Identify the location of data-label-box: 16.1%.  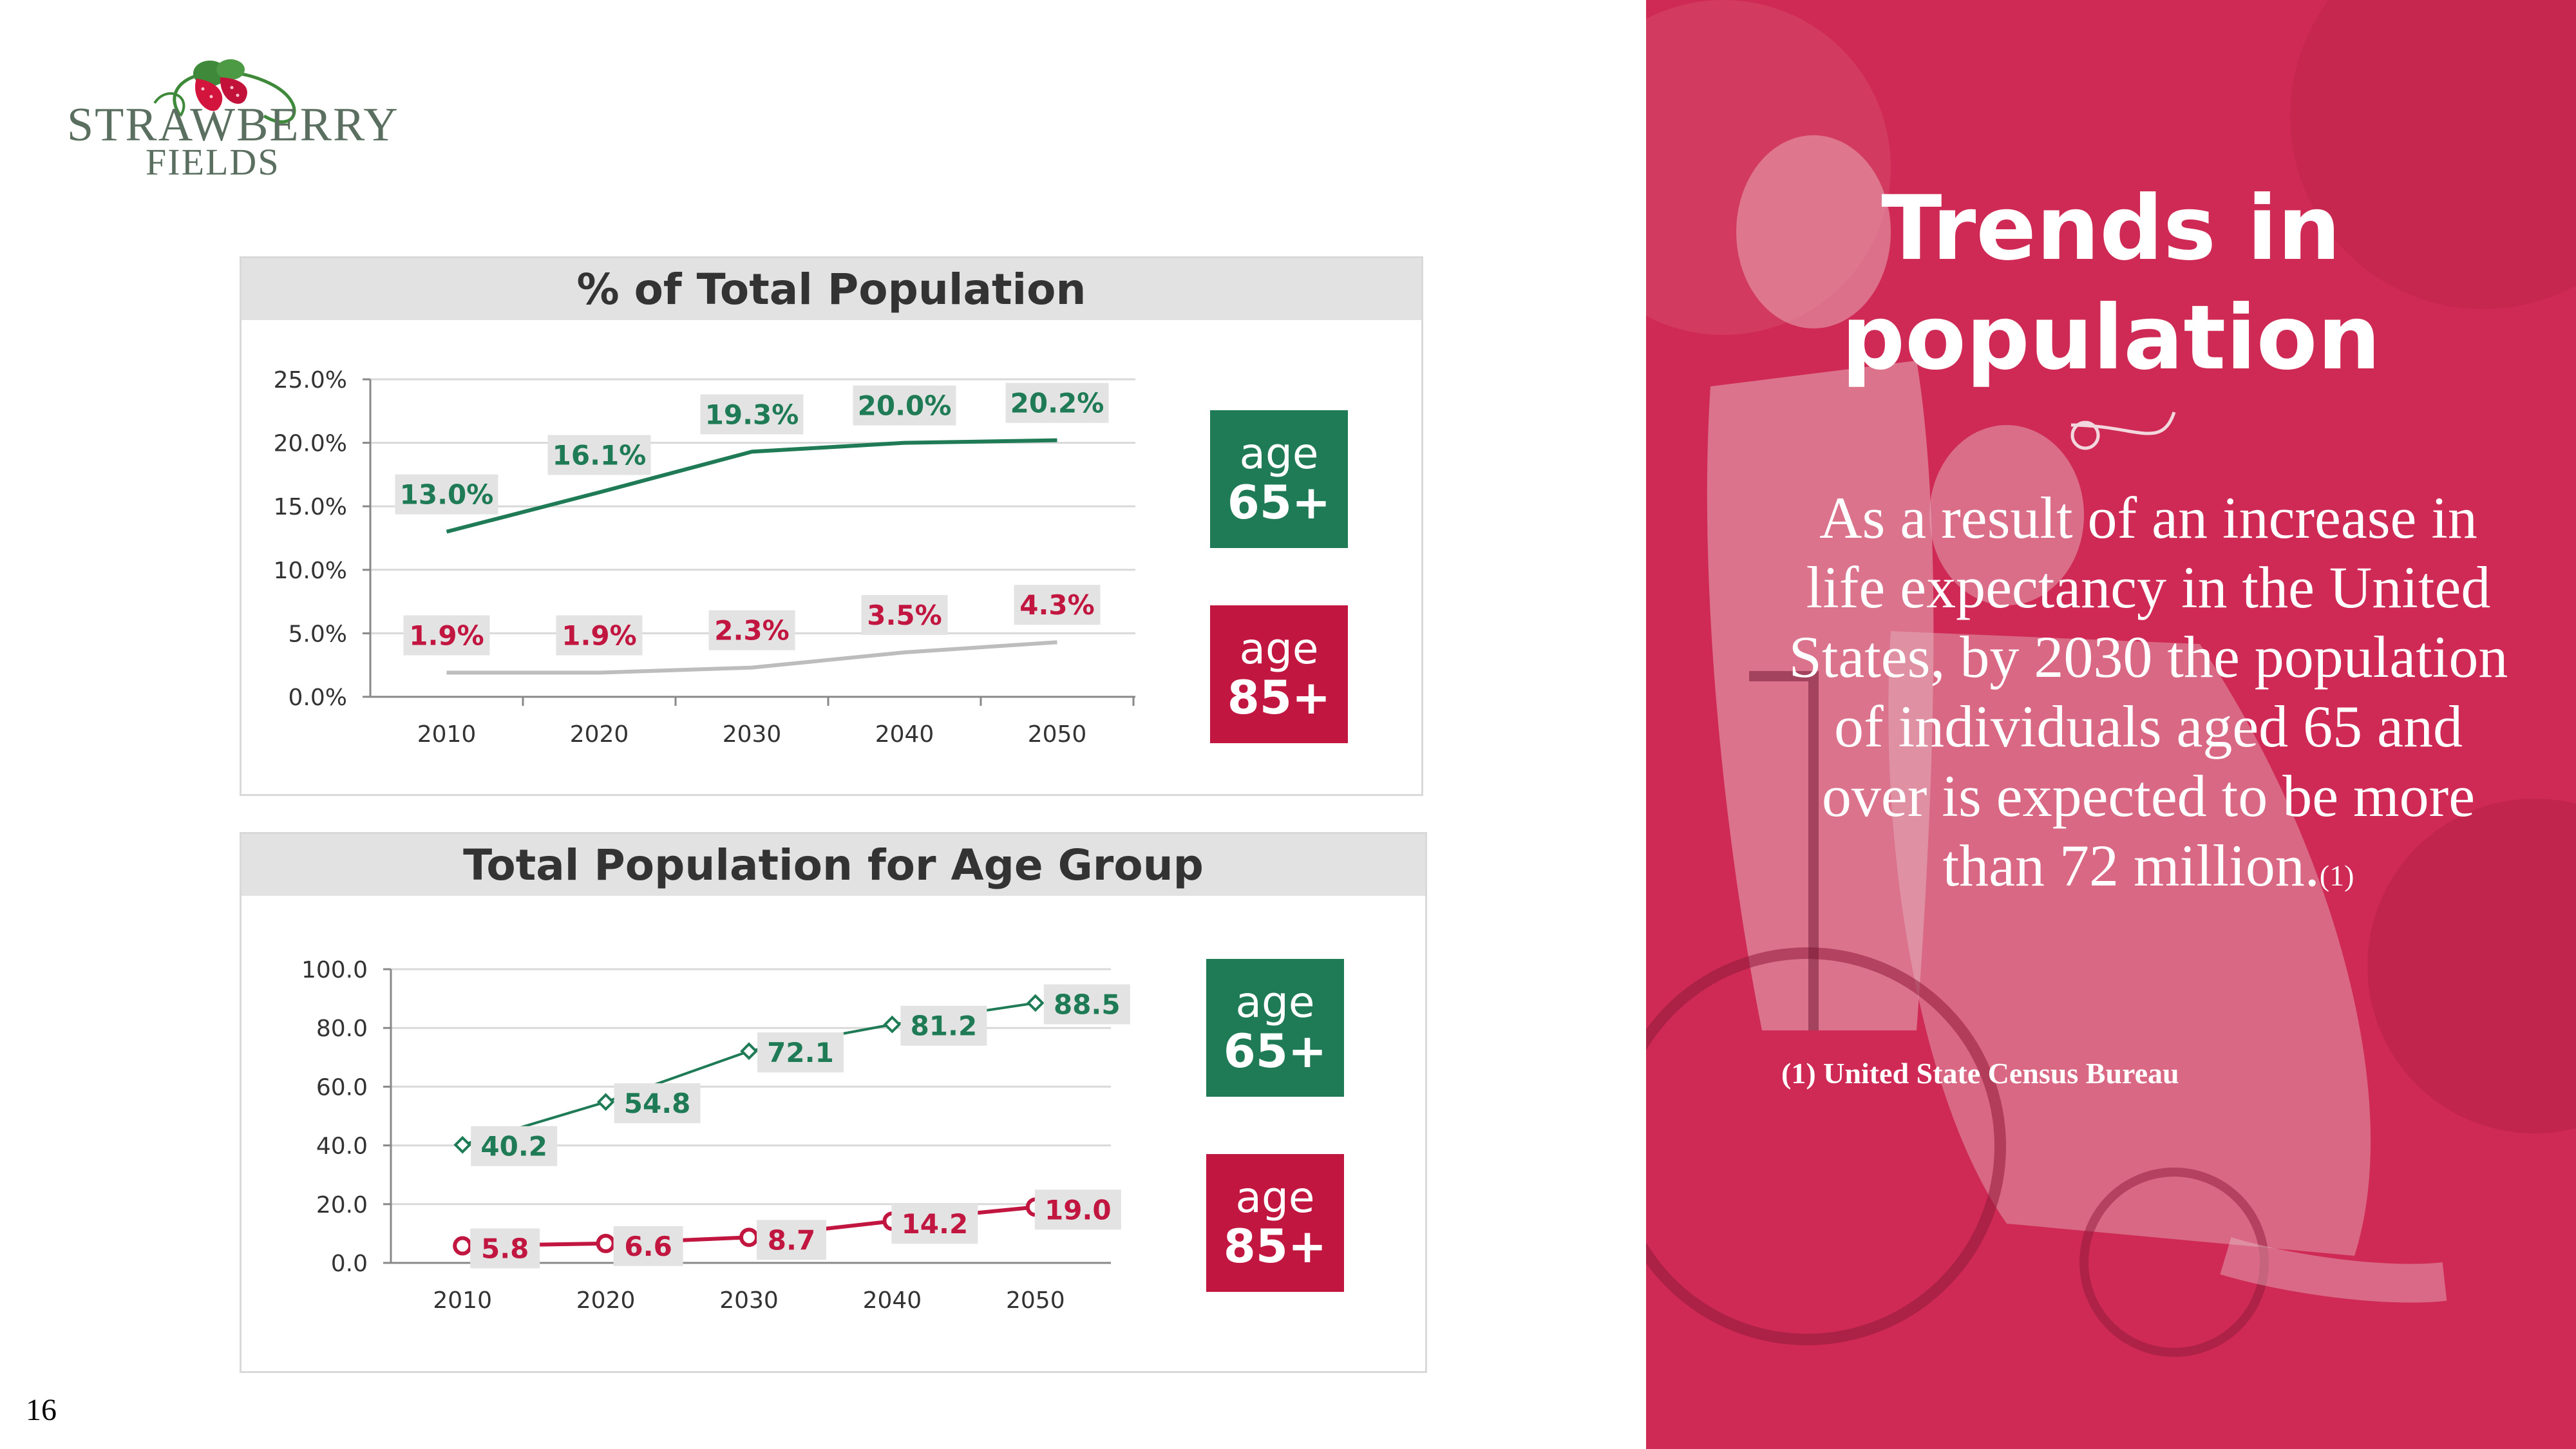
(599, 455).